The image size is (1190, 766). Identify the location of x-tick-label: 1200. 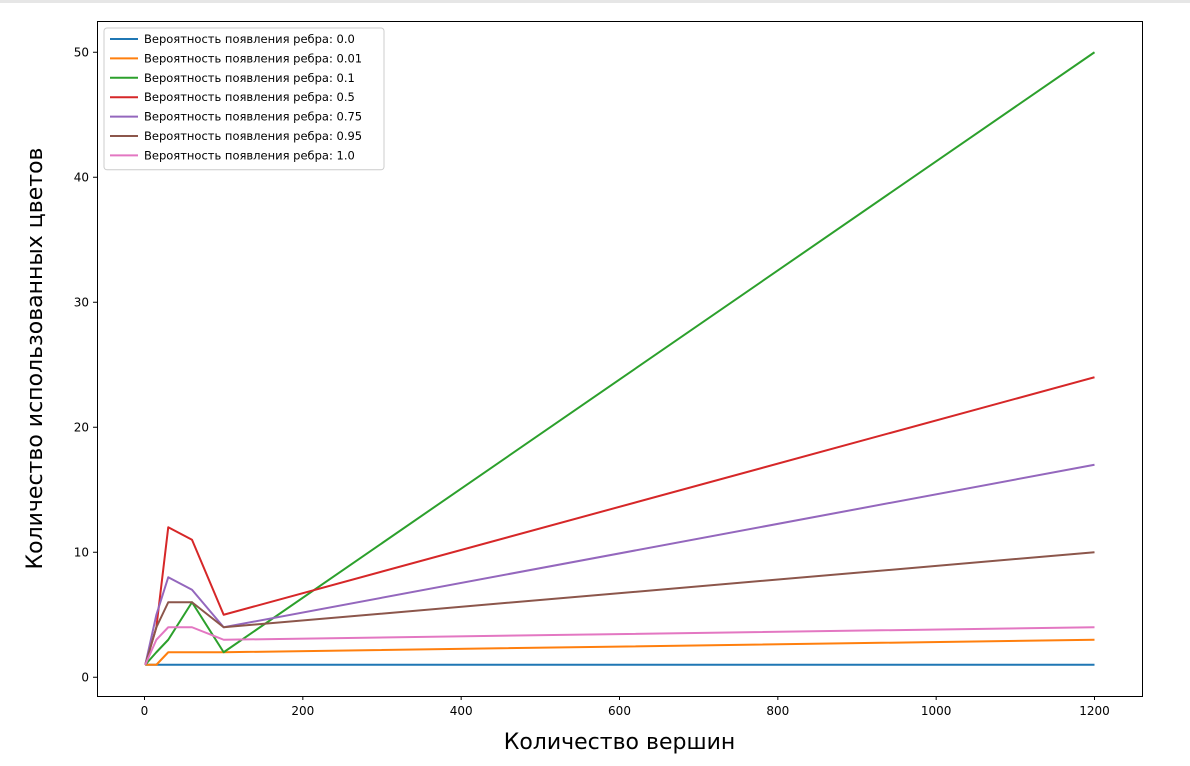
(1094, 711).